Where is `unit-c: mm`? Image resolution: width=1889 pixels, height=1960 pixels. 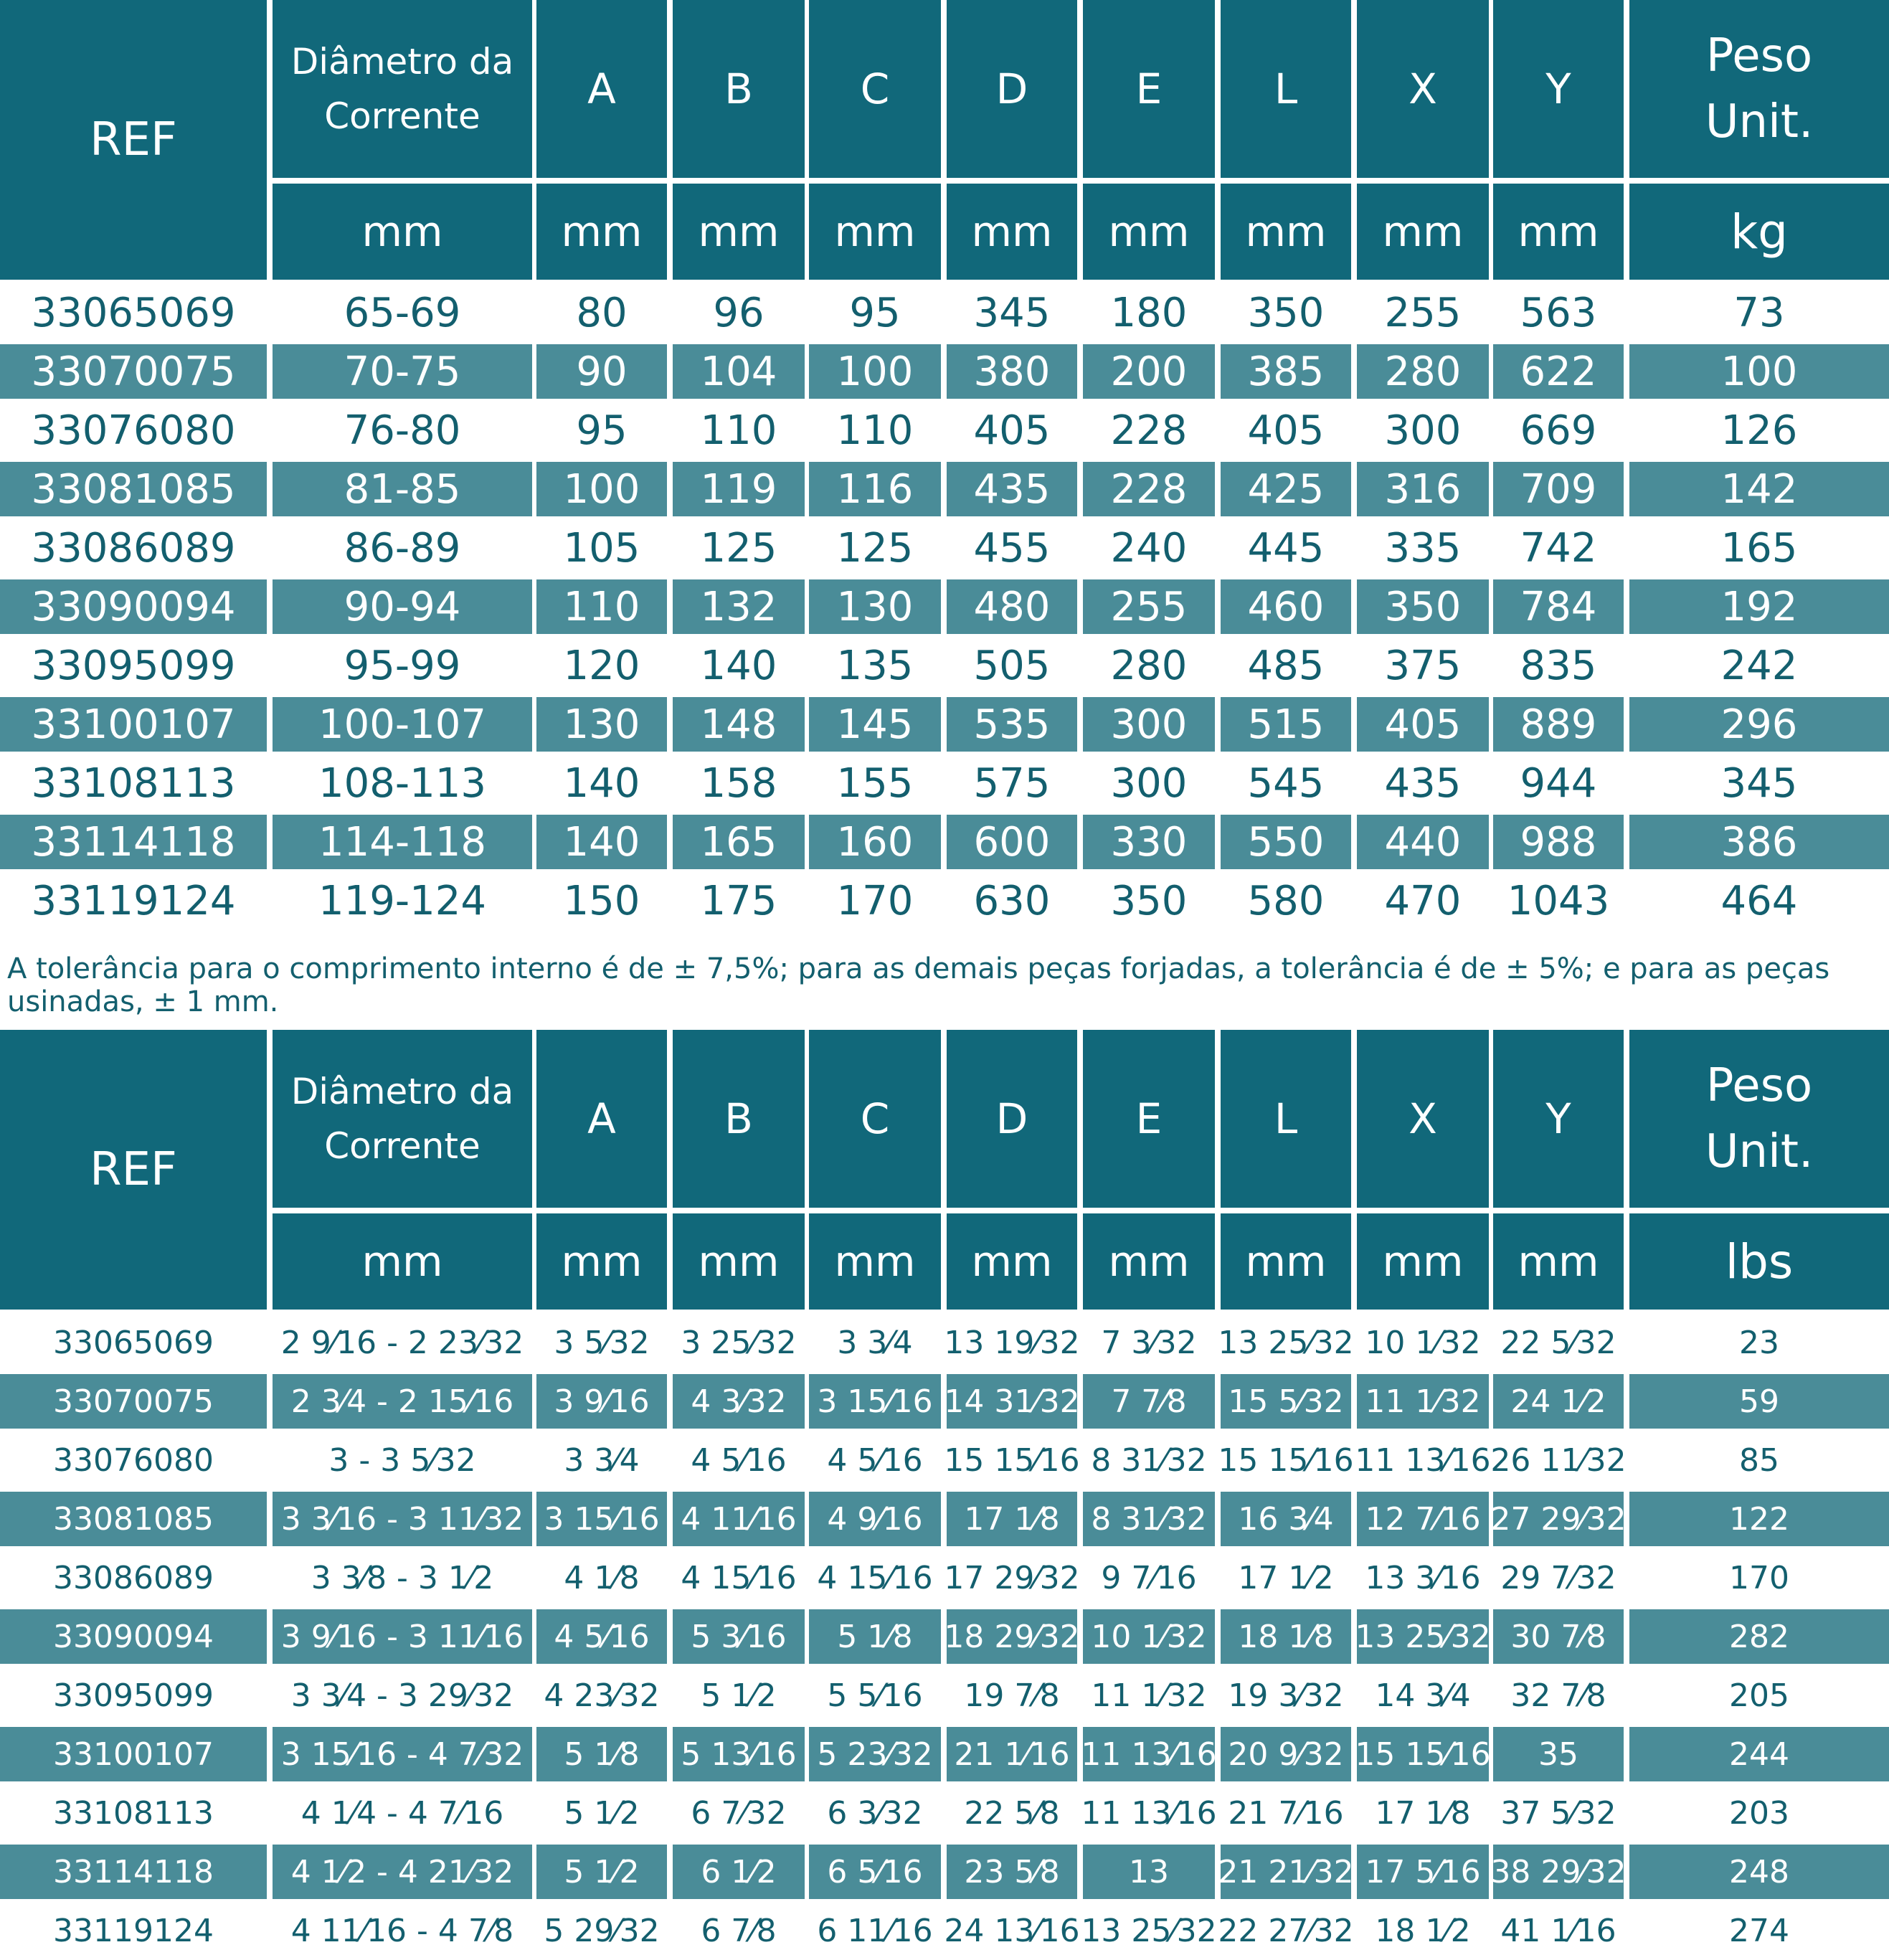
unit-c: mm is located at coordinates (875, 1261).